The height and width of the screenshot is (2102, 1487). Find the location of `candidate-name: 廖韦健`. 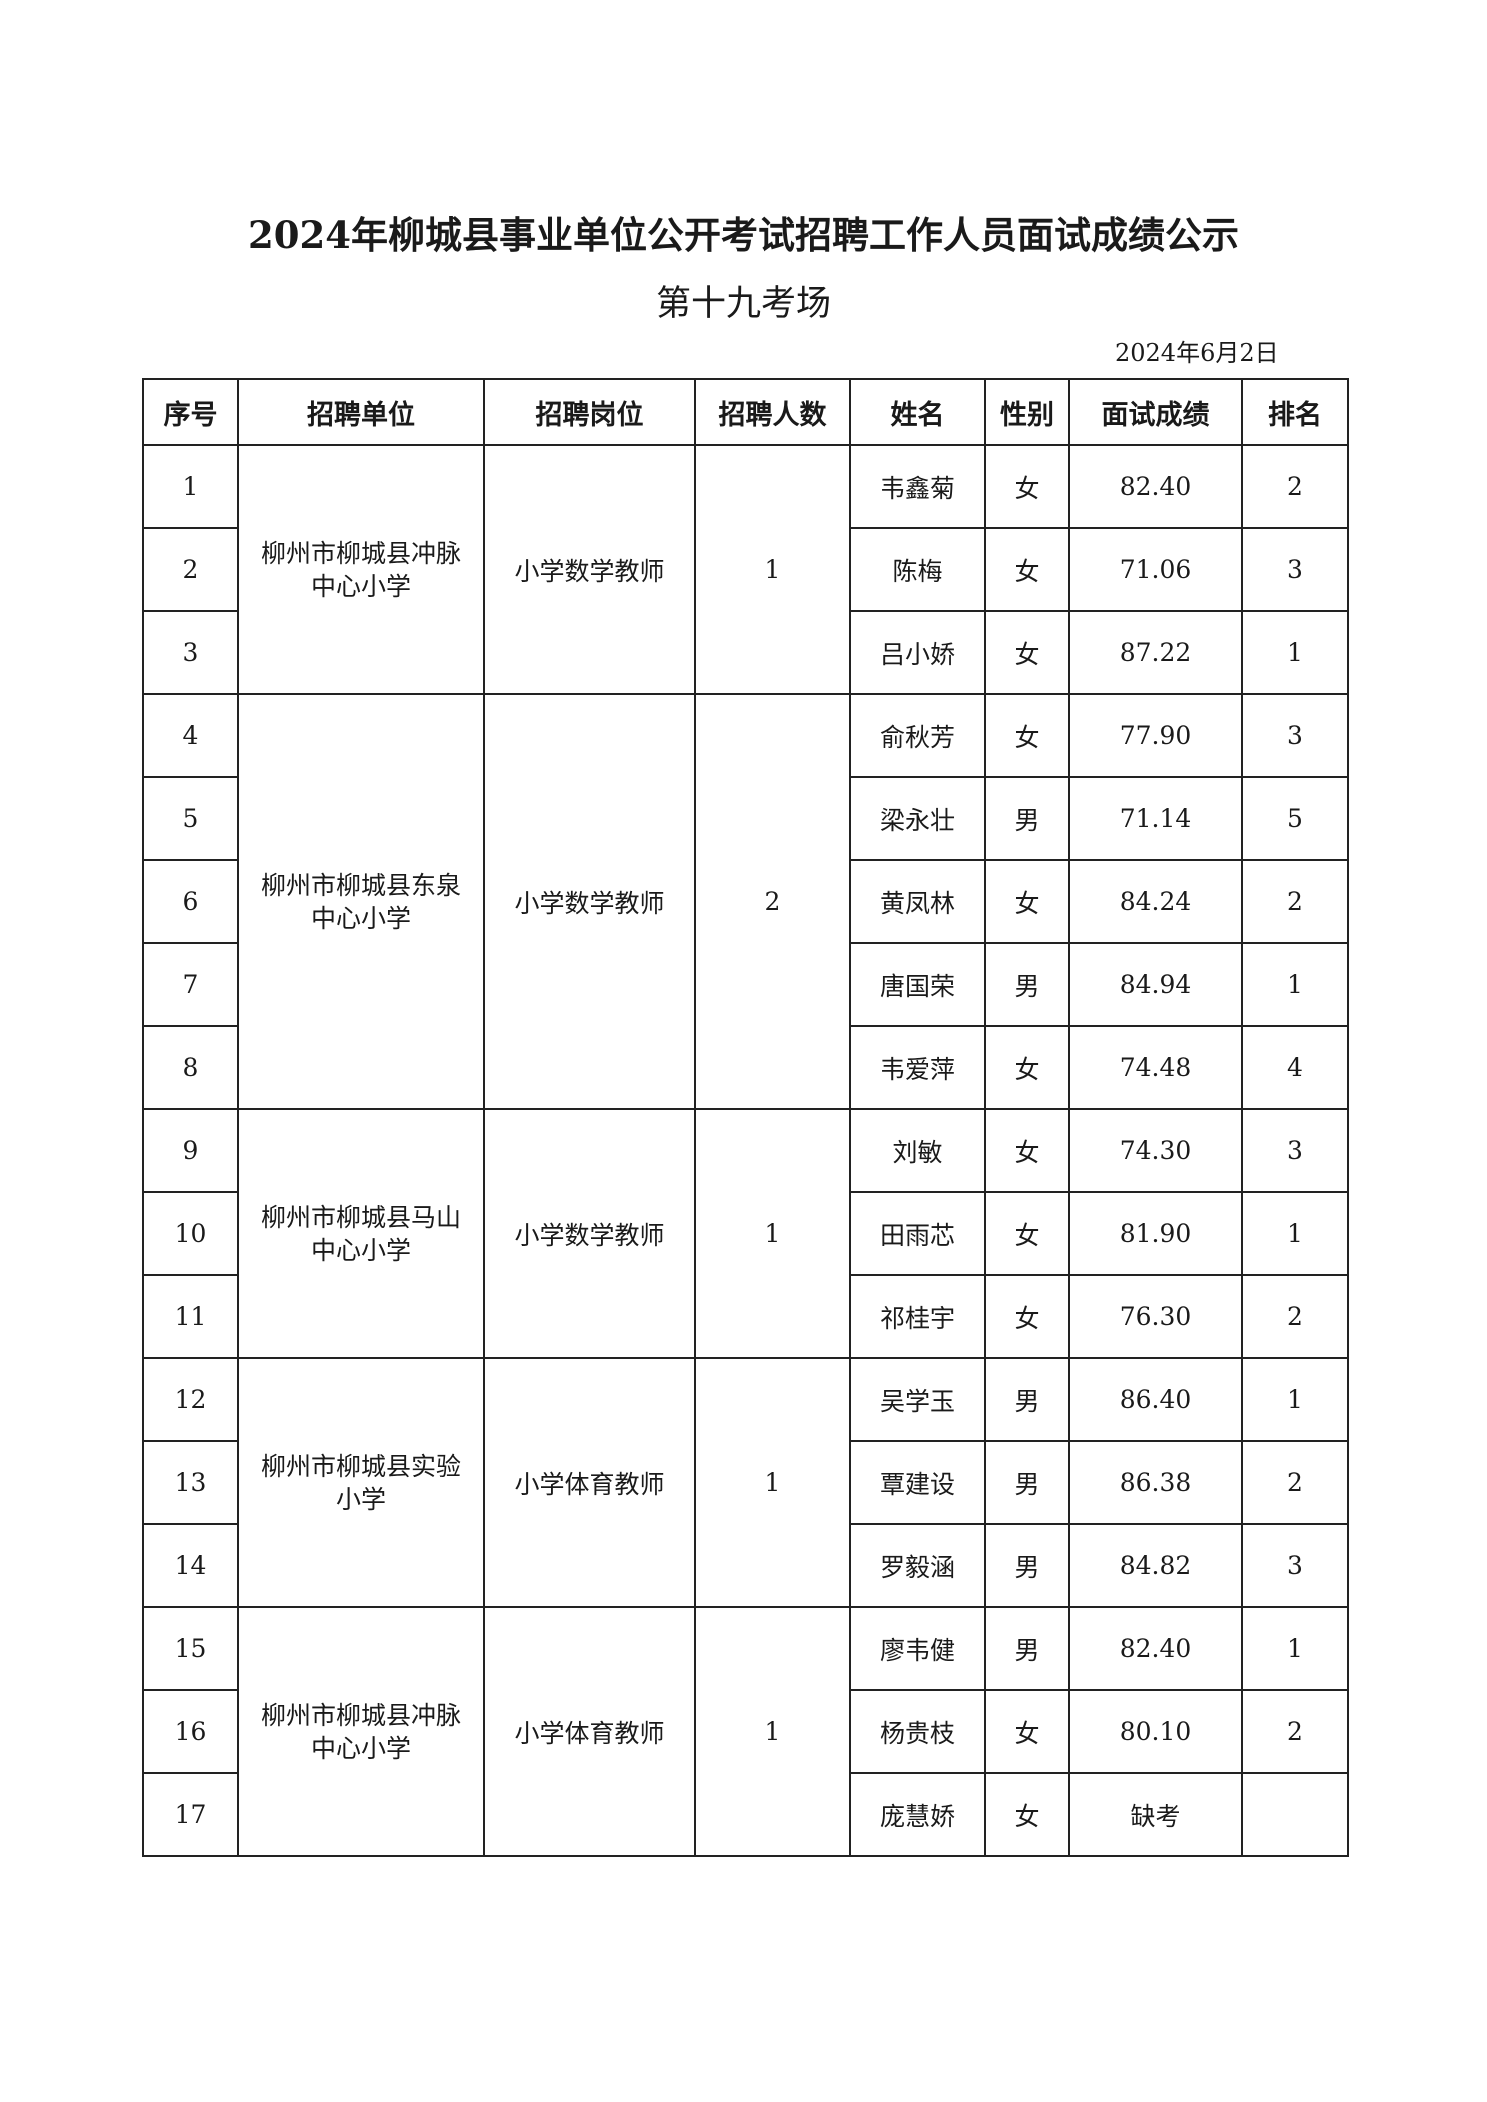

candidate-name: 廖韦健 is located at coordinates (917, 1648).